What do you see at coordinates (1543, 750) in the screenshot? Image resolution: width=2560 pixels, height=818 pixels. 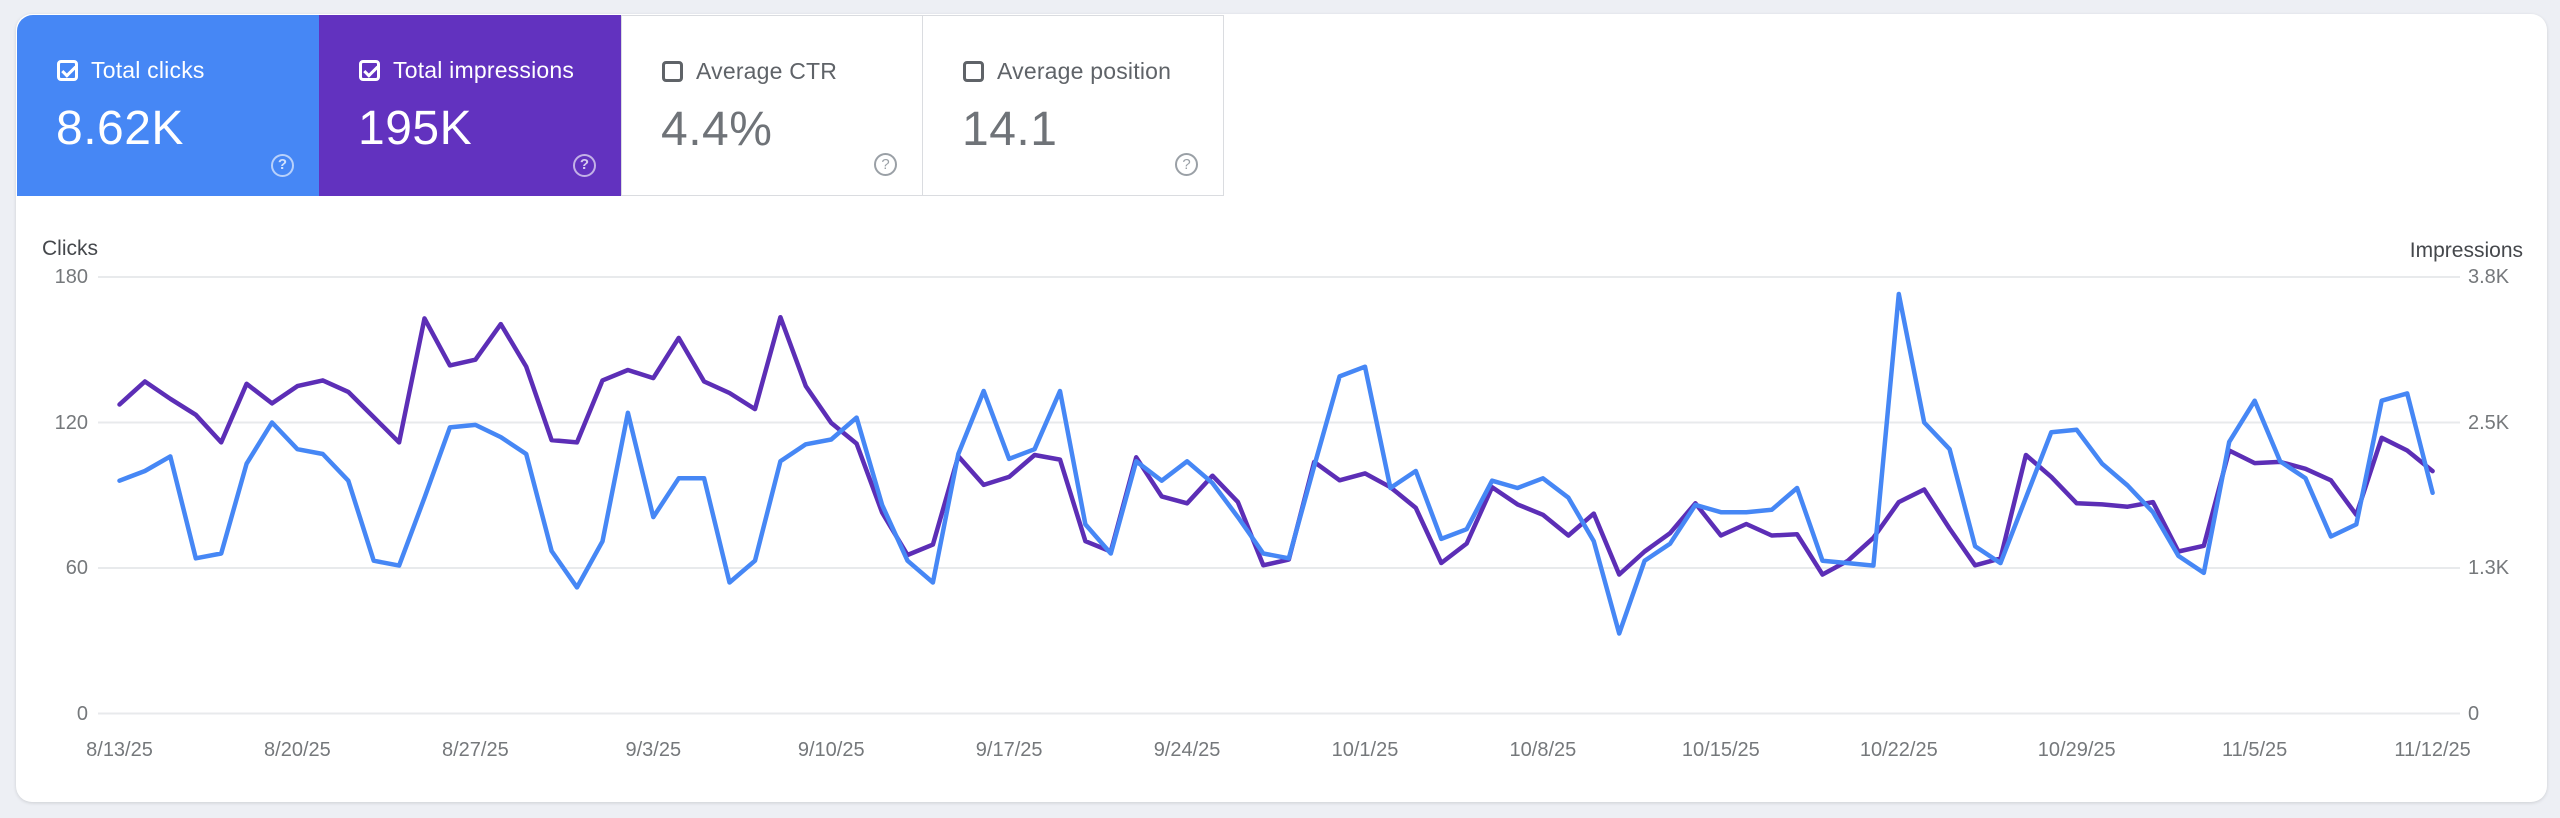 I see `x-tick-label: 10/8/25` at bounding box center [1543, 750].